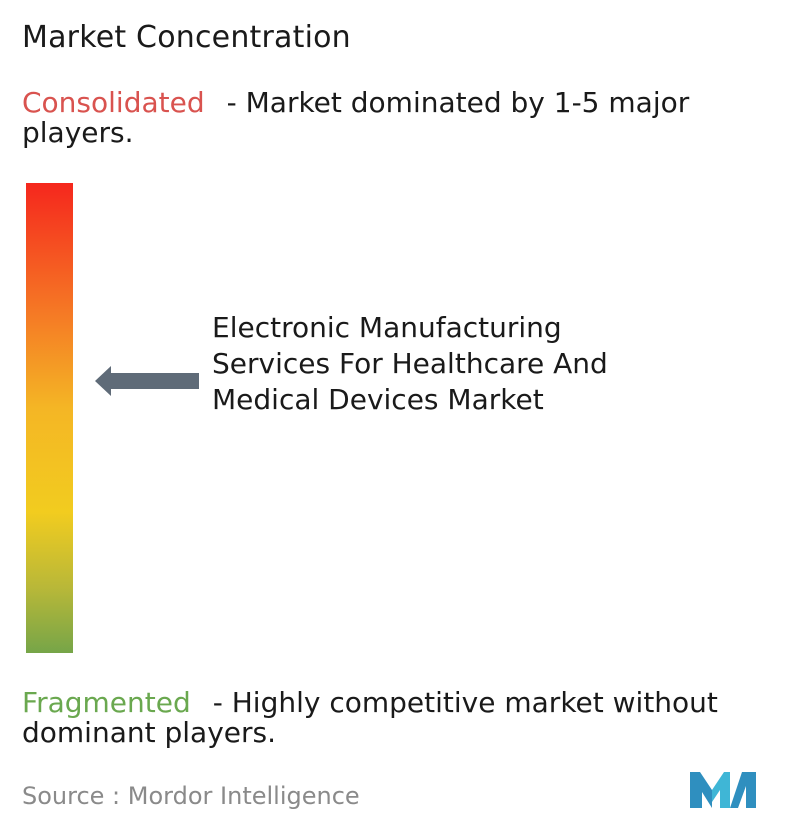 Image resolution: width=796 pixels, height=834 pixels. Describe the element at coordinates (106, 702) in the screenshot. I see `fragmented-term: Fragmented` at that location.